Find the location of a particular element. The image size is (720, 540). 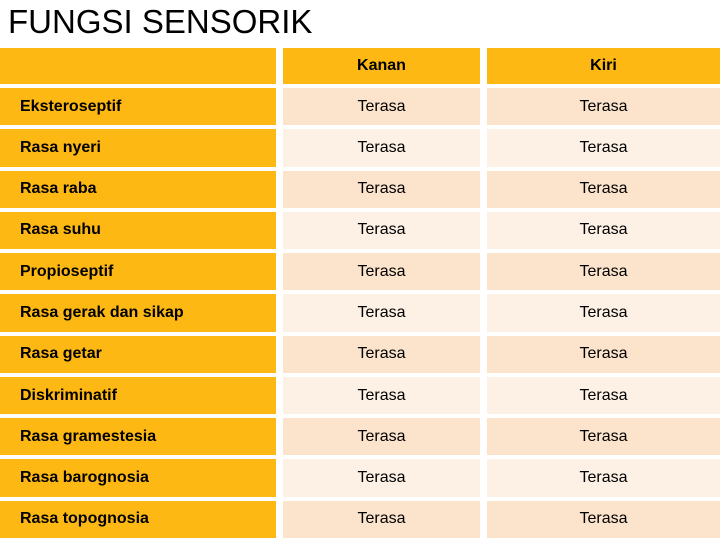

row-label-rasa-gramestesia: Rasa gramestesia is located at coordinates (138, 437).